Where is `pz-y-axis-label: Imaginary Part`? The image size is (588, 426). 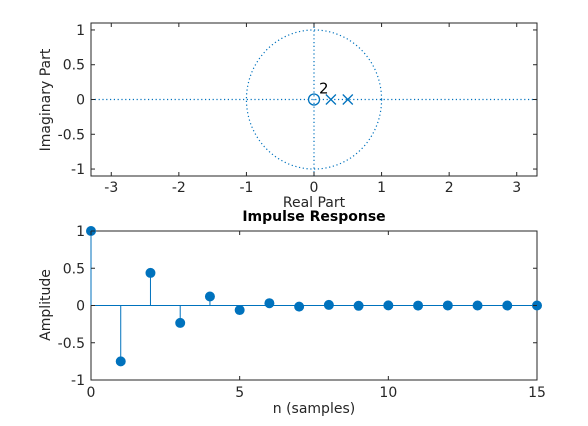
pz-y-axis-label: Imaginary Part is located at coordinates (46, 99).